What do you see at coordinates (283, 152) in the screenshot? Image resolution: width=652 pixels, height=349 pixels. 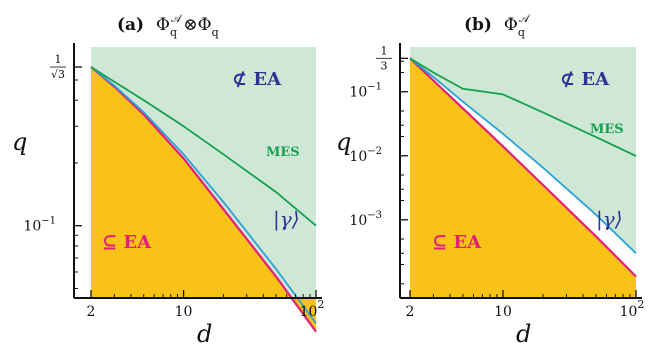 I see `panel-a-label-mes: MES` at bounding box center [283, 152].